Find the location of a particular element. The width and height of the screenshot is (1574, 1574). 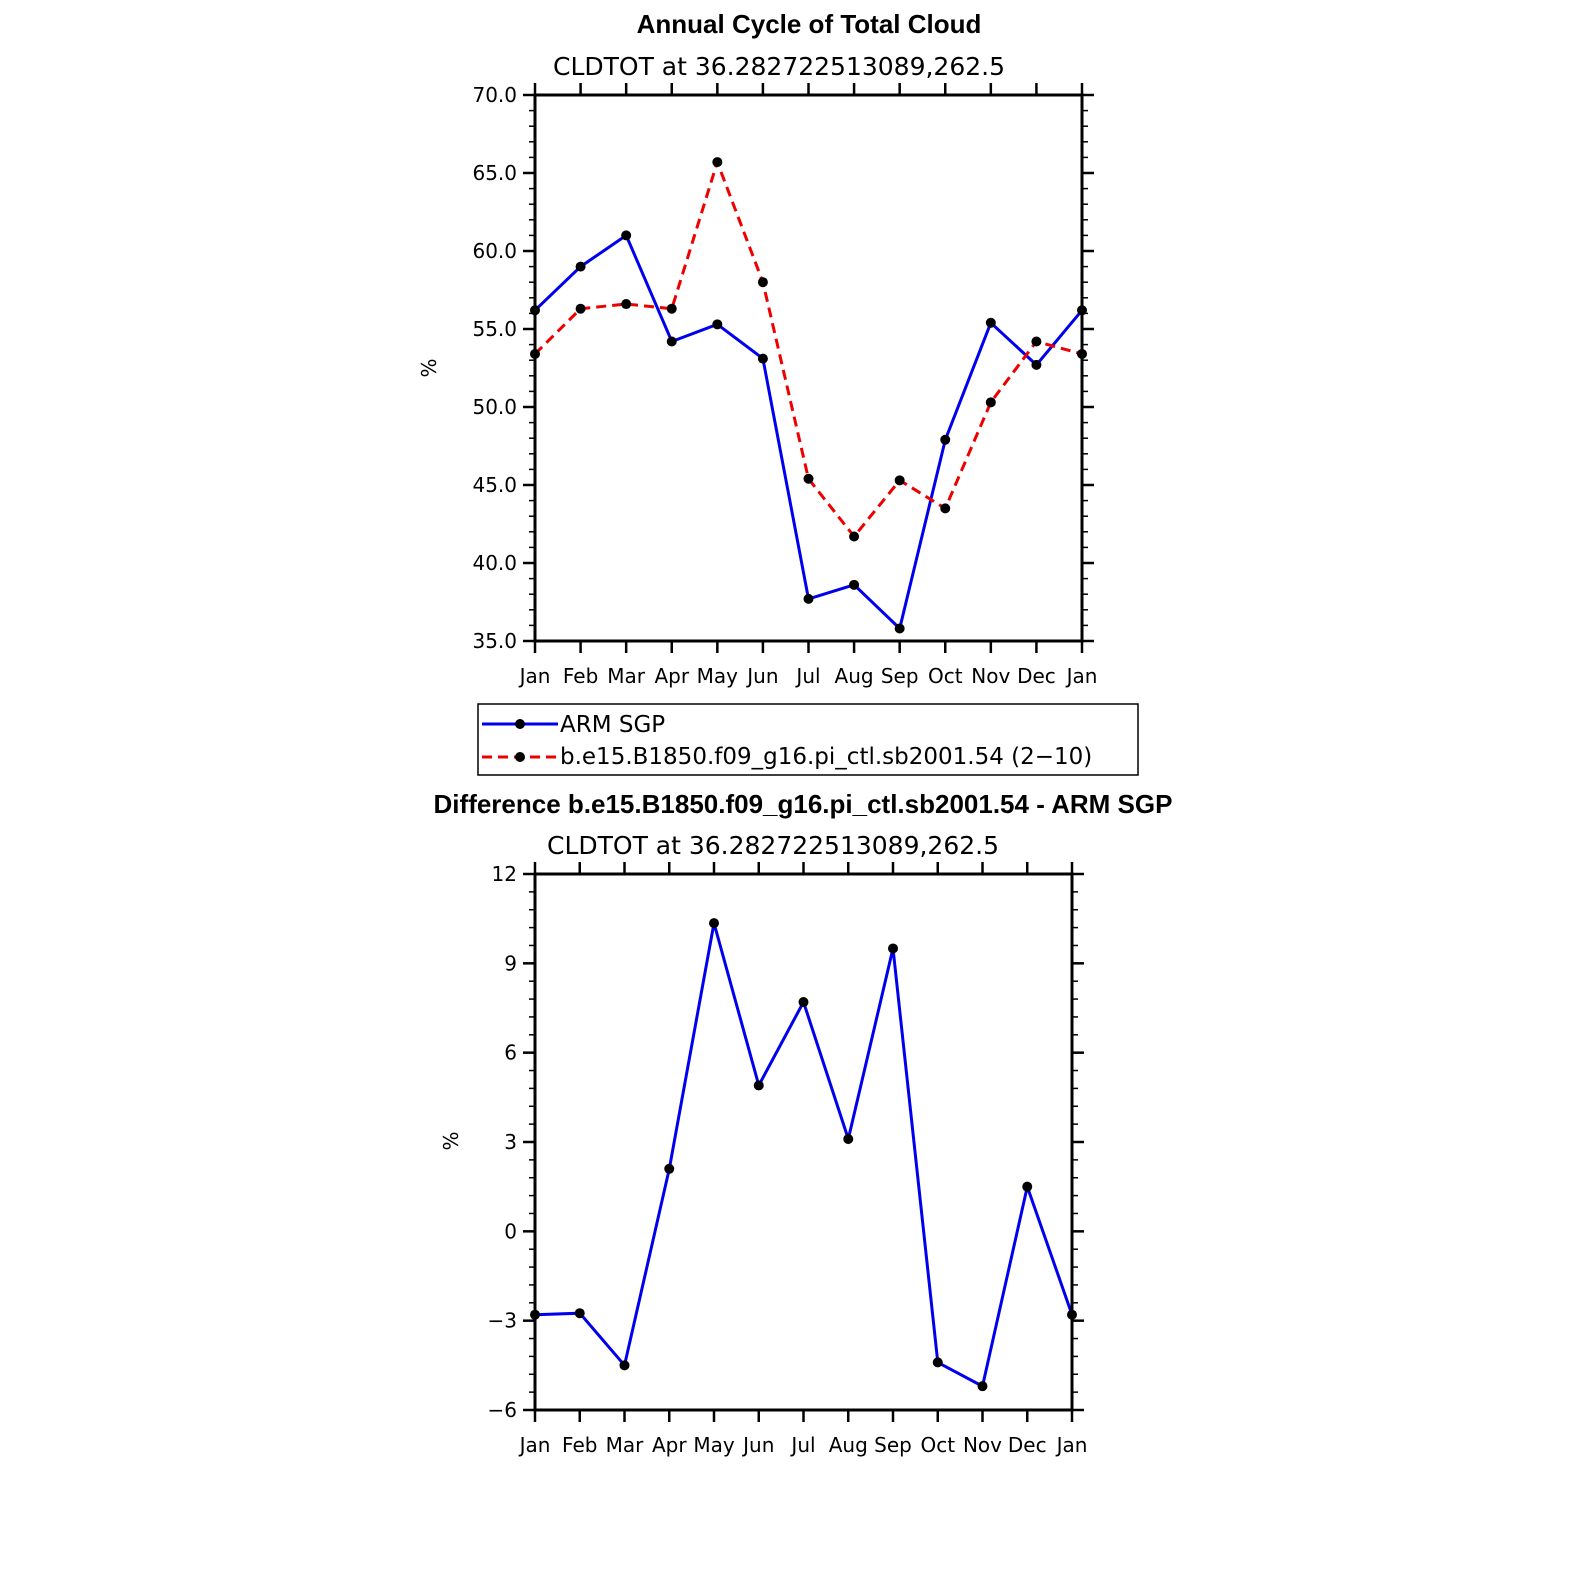

y-tick-label: 3 is located at coordinates (510, 1142).